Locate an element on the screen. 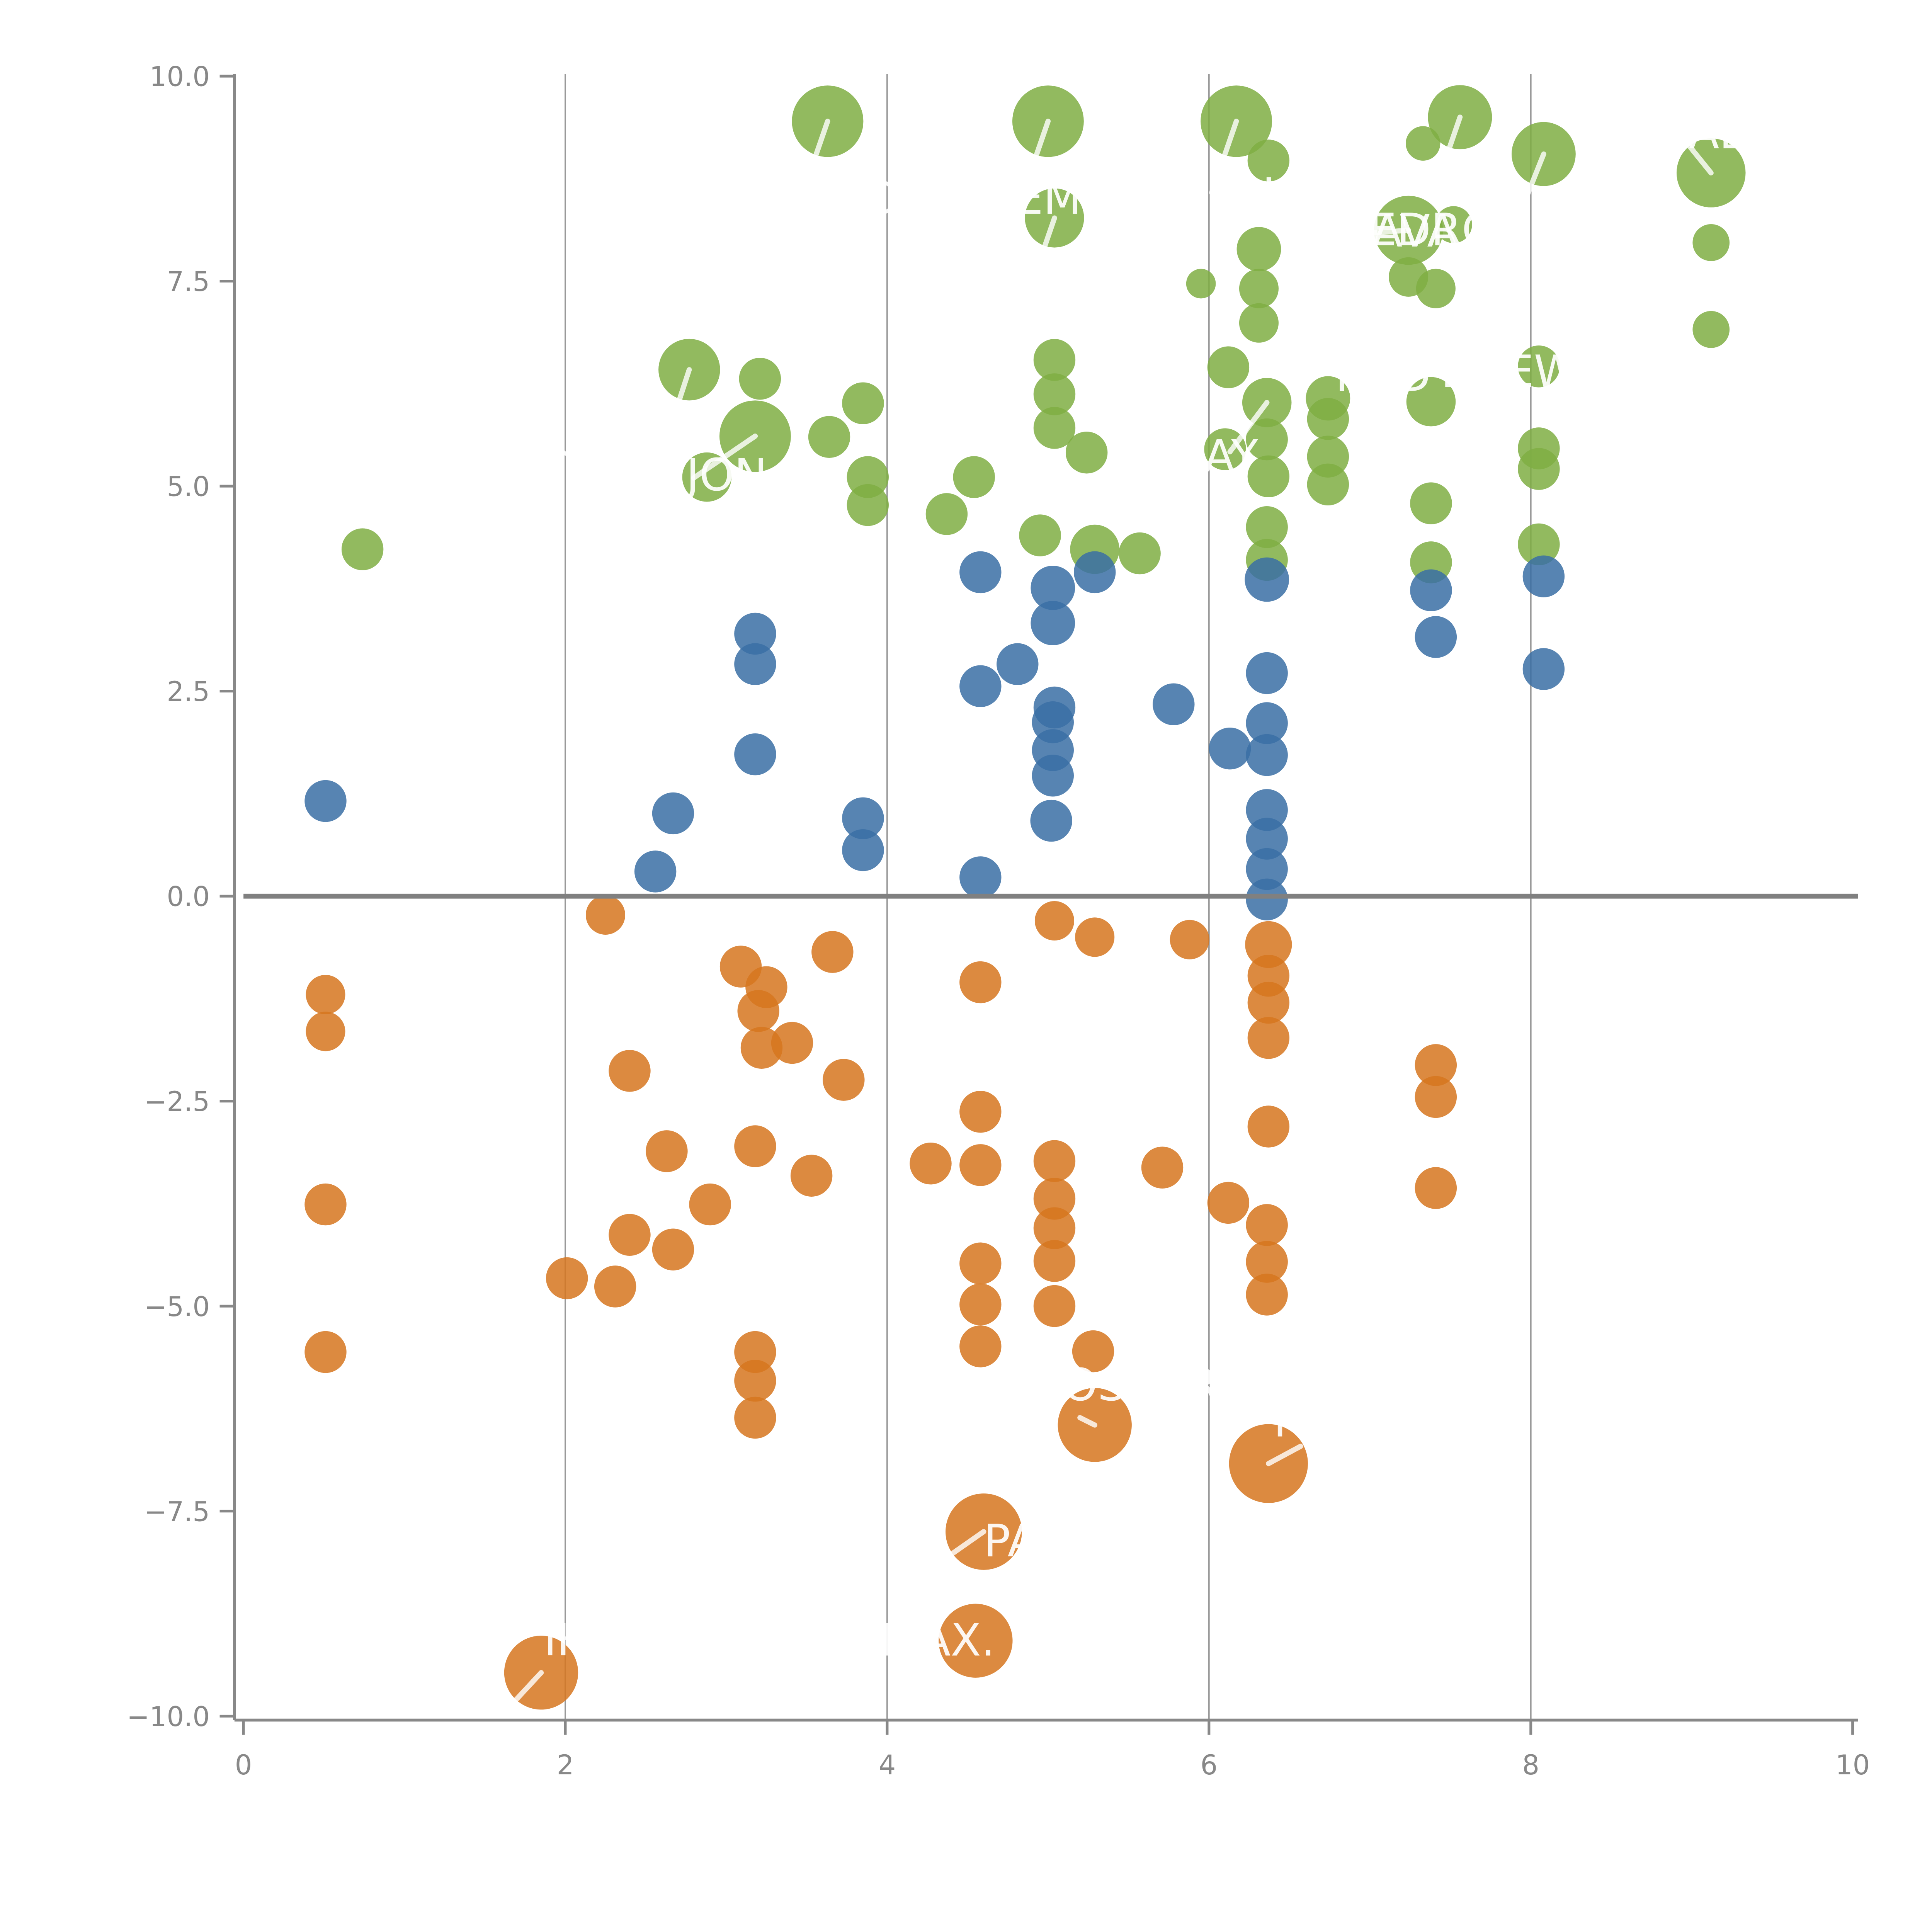 Image resolution: width=1932 pixels, height=1932 pixels. bubble-label: EMMA is located at coordinates (1083, 198).